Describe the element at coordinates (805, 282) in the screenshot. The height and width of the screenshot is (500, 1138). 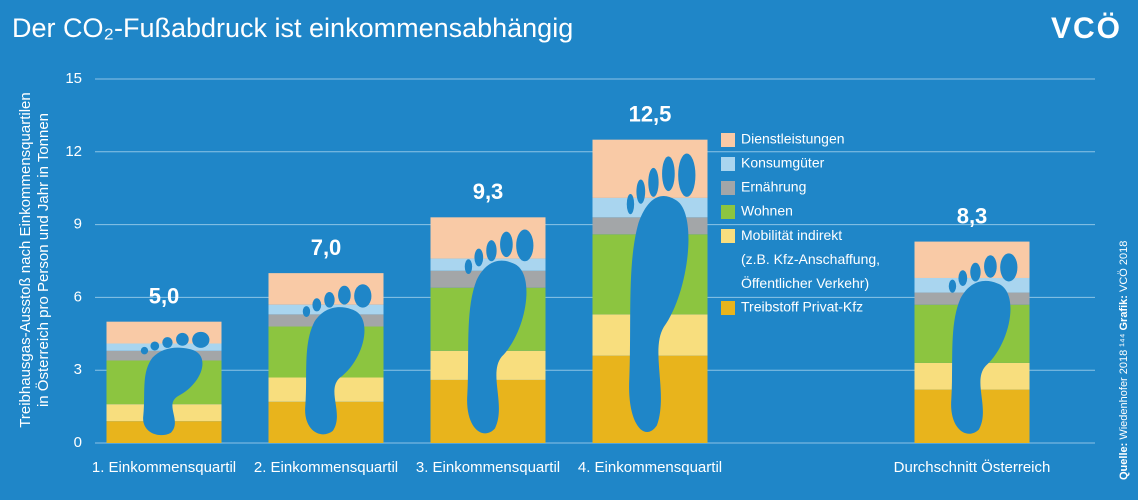
I see `label-line: Öffentlicher Verkehr)` at that location.